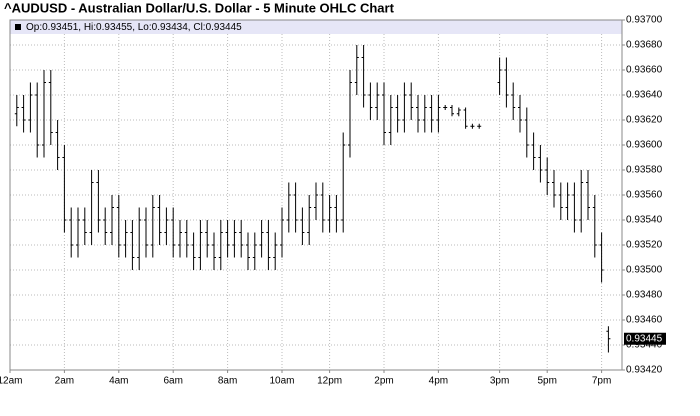 The width and height of the screenshot is (700, 416). What do you see at coordinates (644, 220) in the screenshot?
I see `y-tick-label: 0.93540` at bounding box center [644, 220].